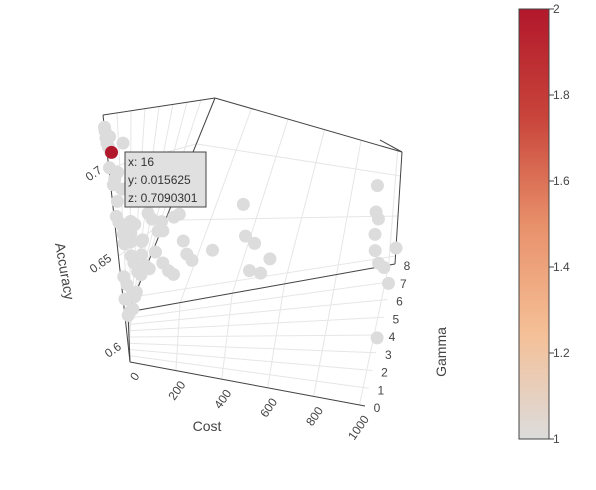 The height and width of the screenshot is (490, 596). I want to click on hover-z-text: z: 0.7090301, so click(163, 198).